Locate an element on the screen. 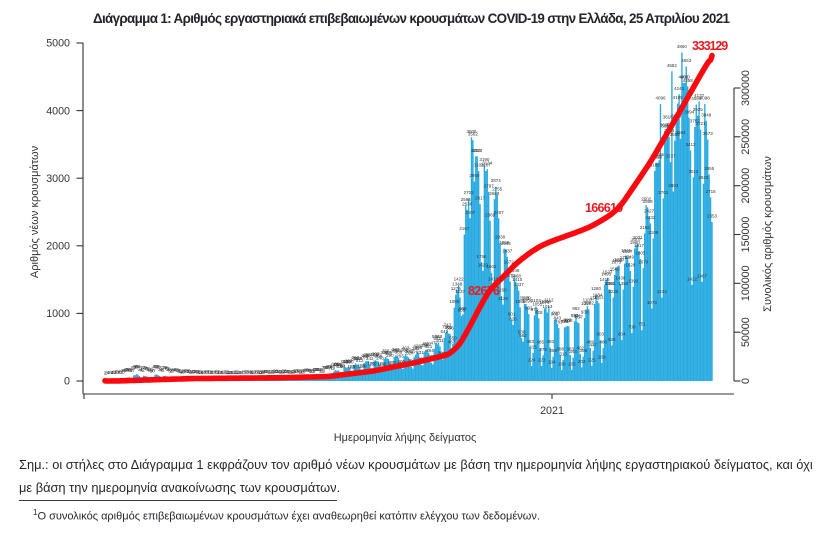  svg-text: 75 is located at coordinates (140, 367).